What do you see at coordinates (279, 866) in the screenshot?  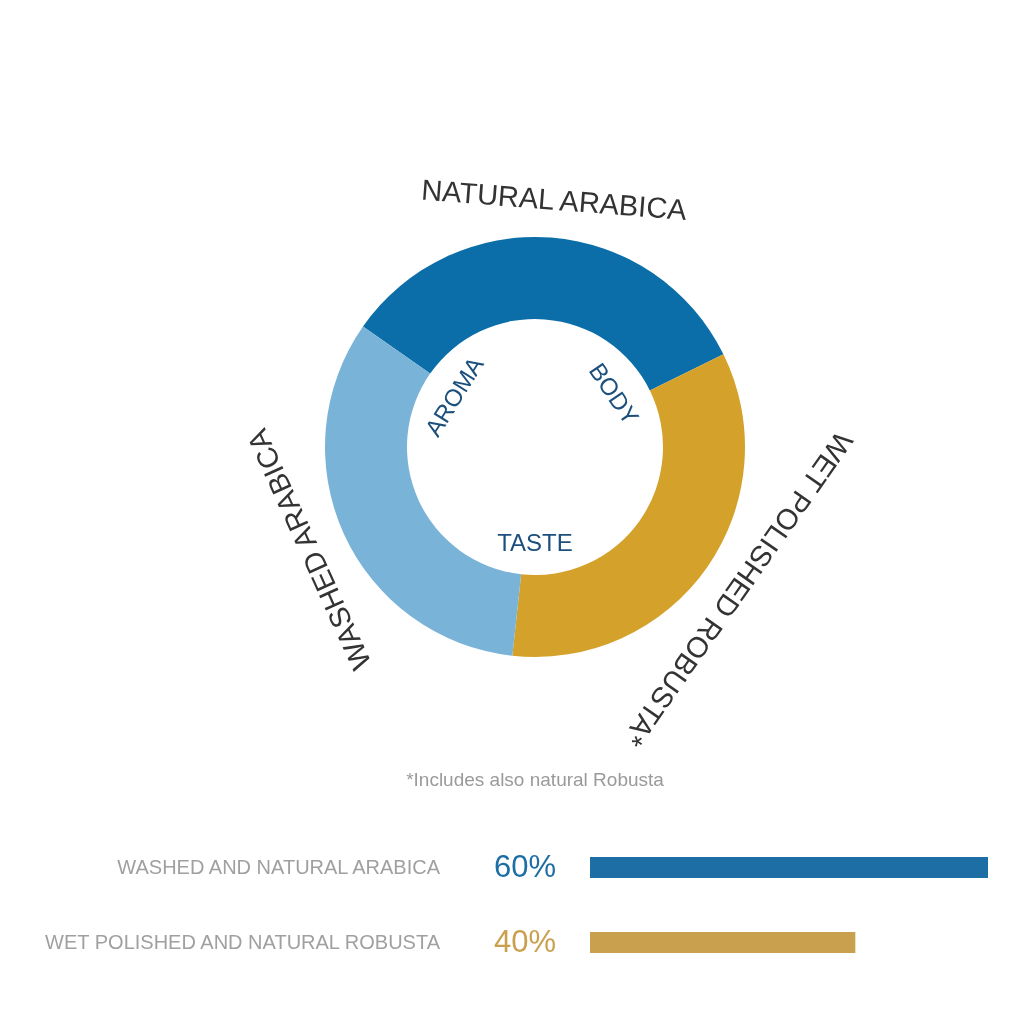 I see `y-tick-label: WASHED AND NATURAL ARABICA` at bounding box center [279, 866].